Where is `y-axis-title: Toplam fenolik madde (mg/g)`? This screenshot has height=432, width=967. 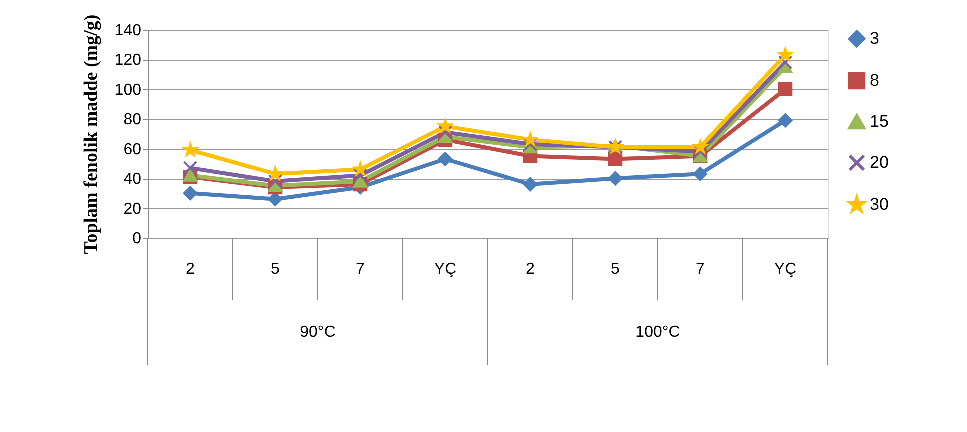 y-axis-title: Toplam fenolik madde (mg/g) is located at coordinates (91, 134).